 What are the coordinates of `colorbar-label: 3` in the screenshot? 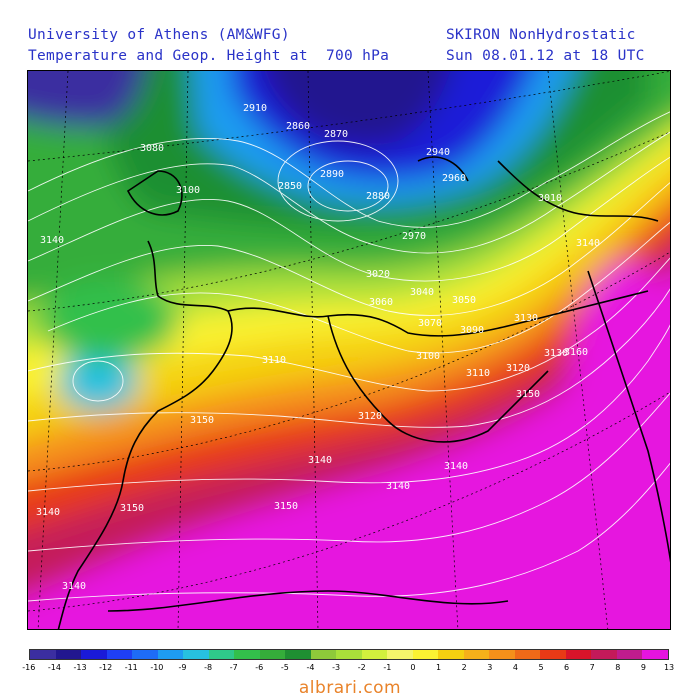 It's located at (490, 667).